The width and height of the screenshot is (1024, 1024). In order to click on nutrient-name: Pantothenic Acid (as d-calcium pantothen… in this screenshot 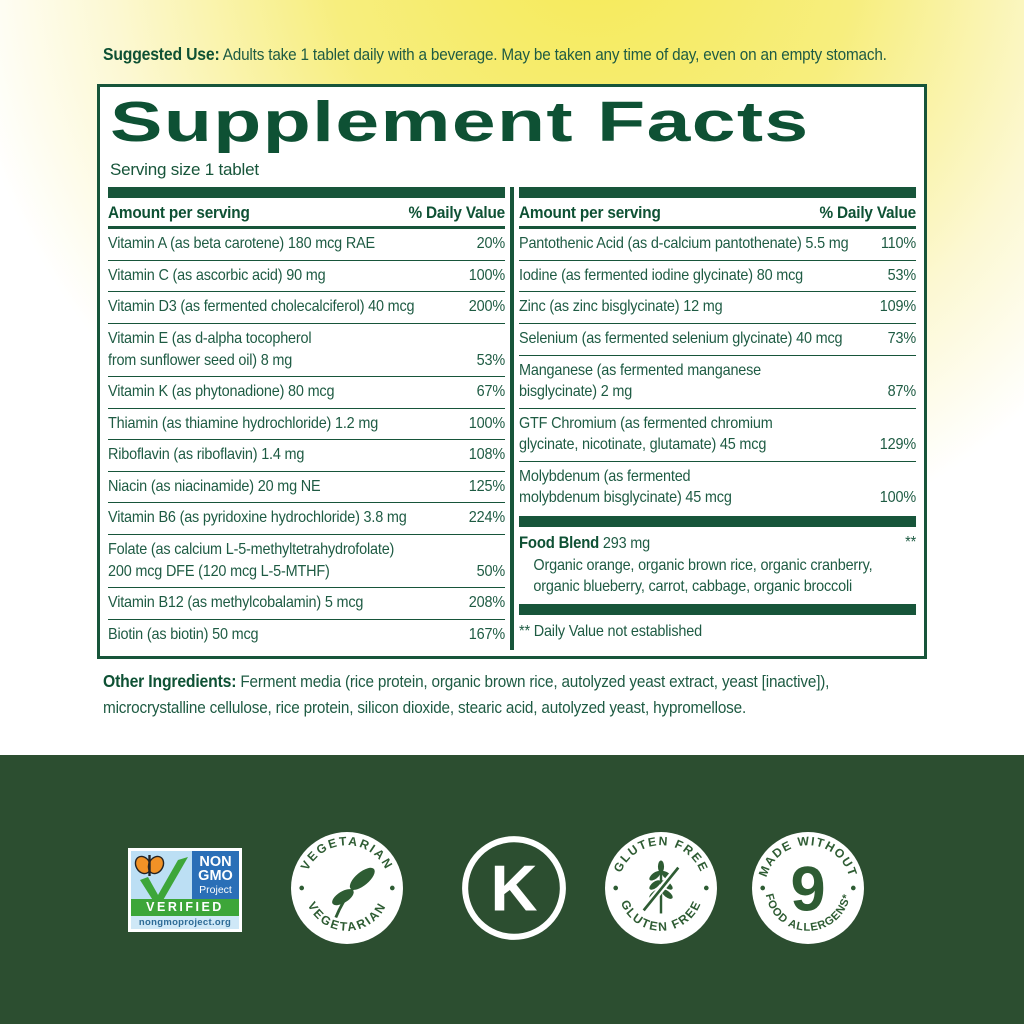, I will do `click(684, 244)`.